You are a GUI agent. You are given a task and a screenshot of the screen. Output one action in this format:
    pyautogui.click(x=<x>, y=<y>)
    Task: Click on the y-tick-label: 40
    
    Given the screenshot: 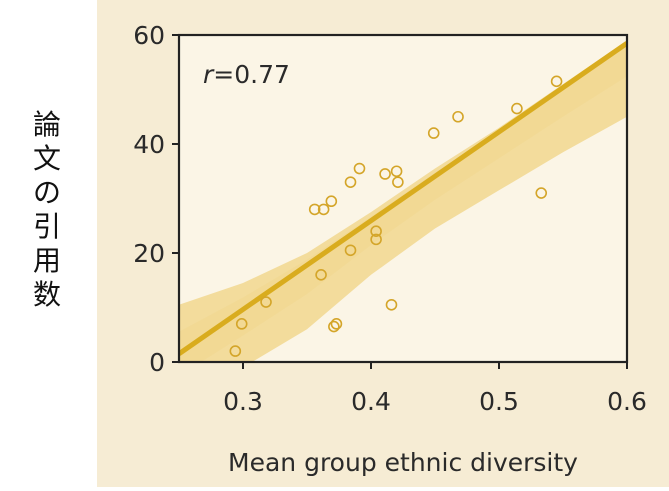 What is the action you would take?
    pyautogui.click(x=149, y=144)
    